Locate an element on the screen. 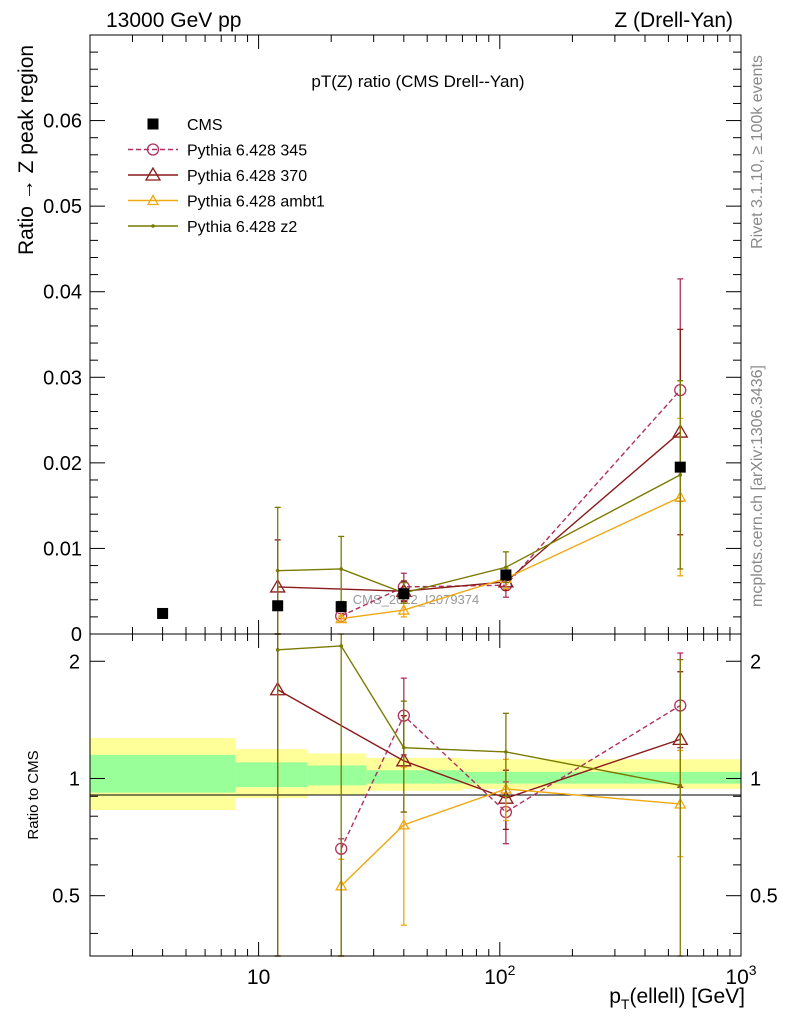  x-tick-label: 10³ is located at coordinates (740, 975).